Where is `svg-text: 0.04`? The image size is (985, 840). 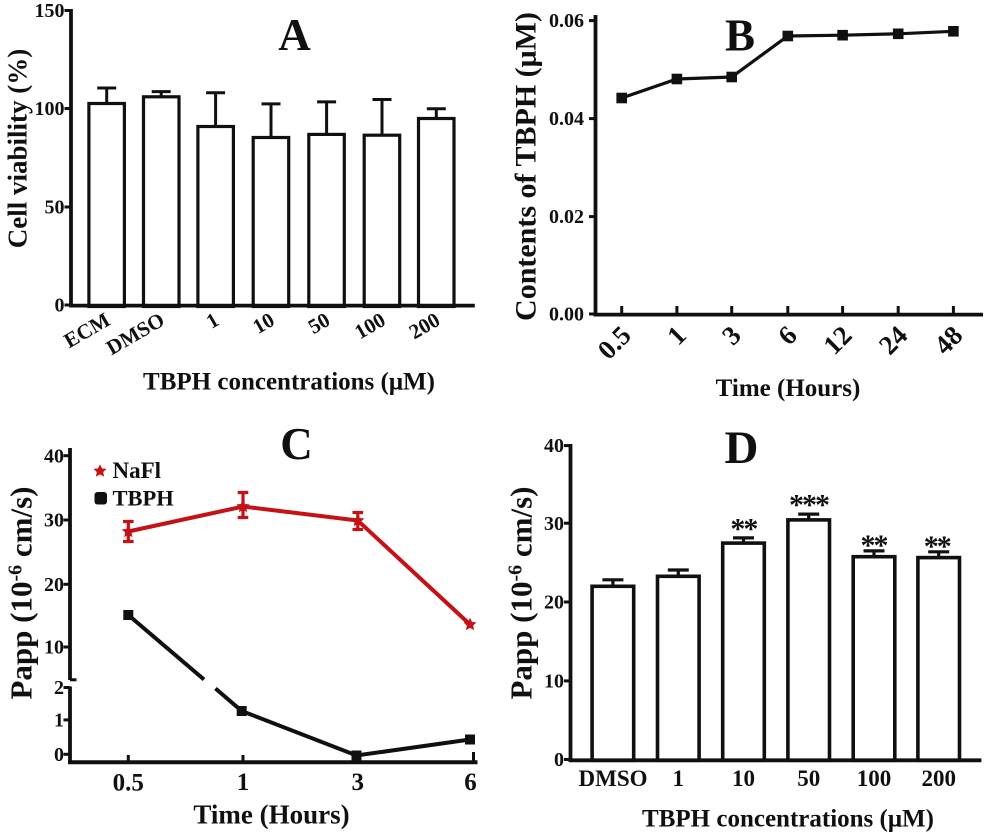 svg-text: 0.04 is located at coordinates (566, 119).